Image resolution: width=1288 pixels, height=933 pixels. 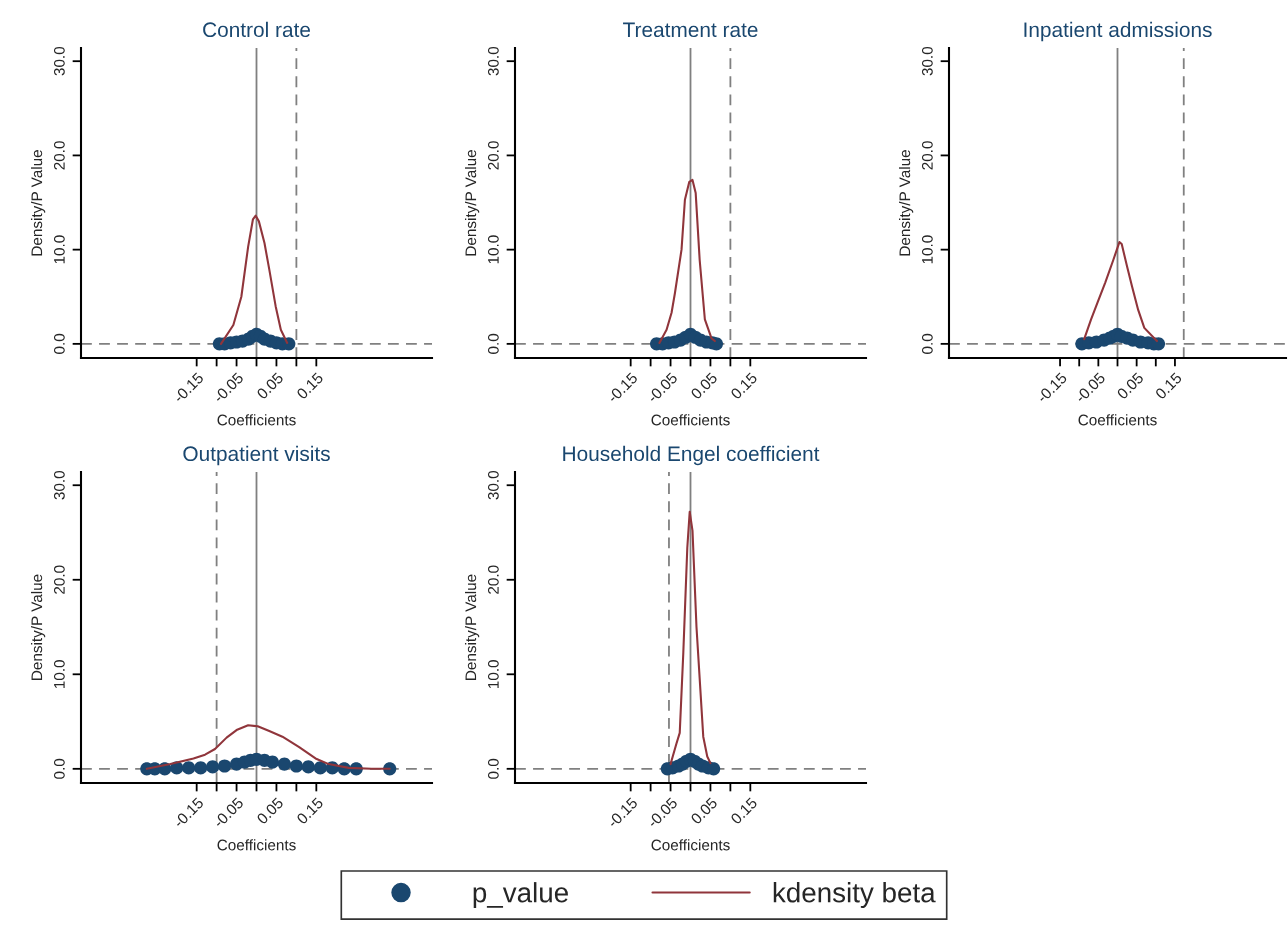 I want to click on chart-title: Household Engel coefficient, so click(x=691, y=455).